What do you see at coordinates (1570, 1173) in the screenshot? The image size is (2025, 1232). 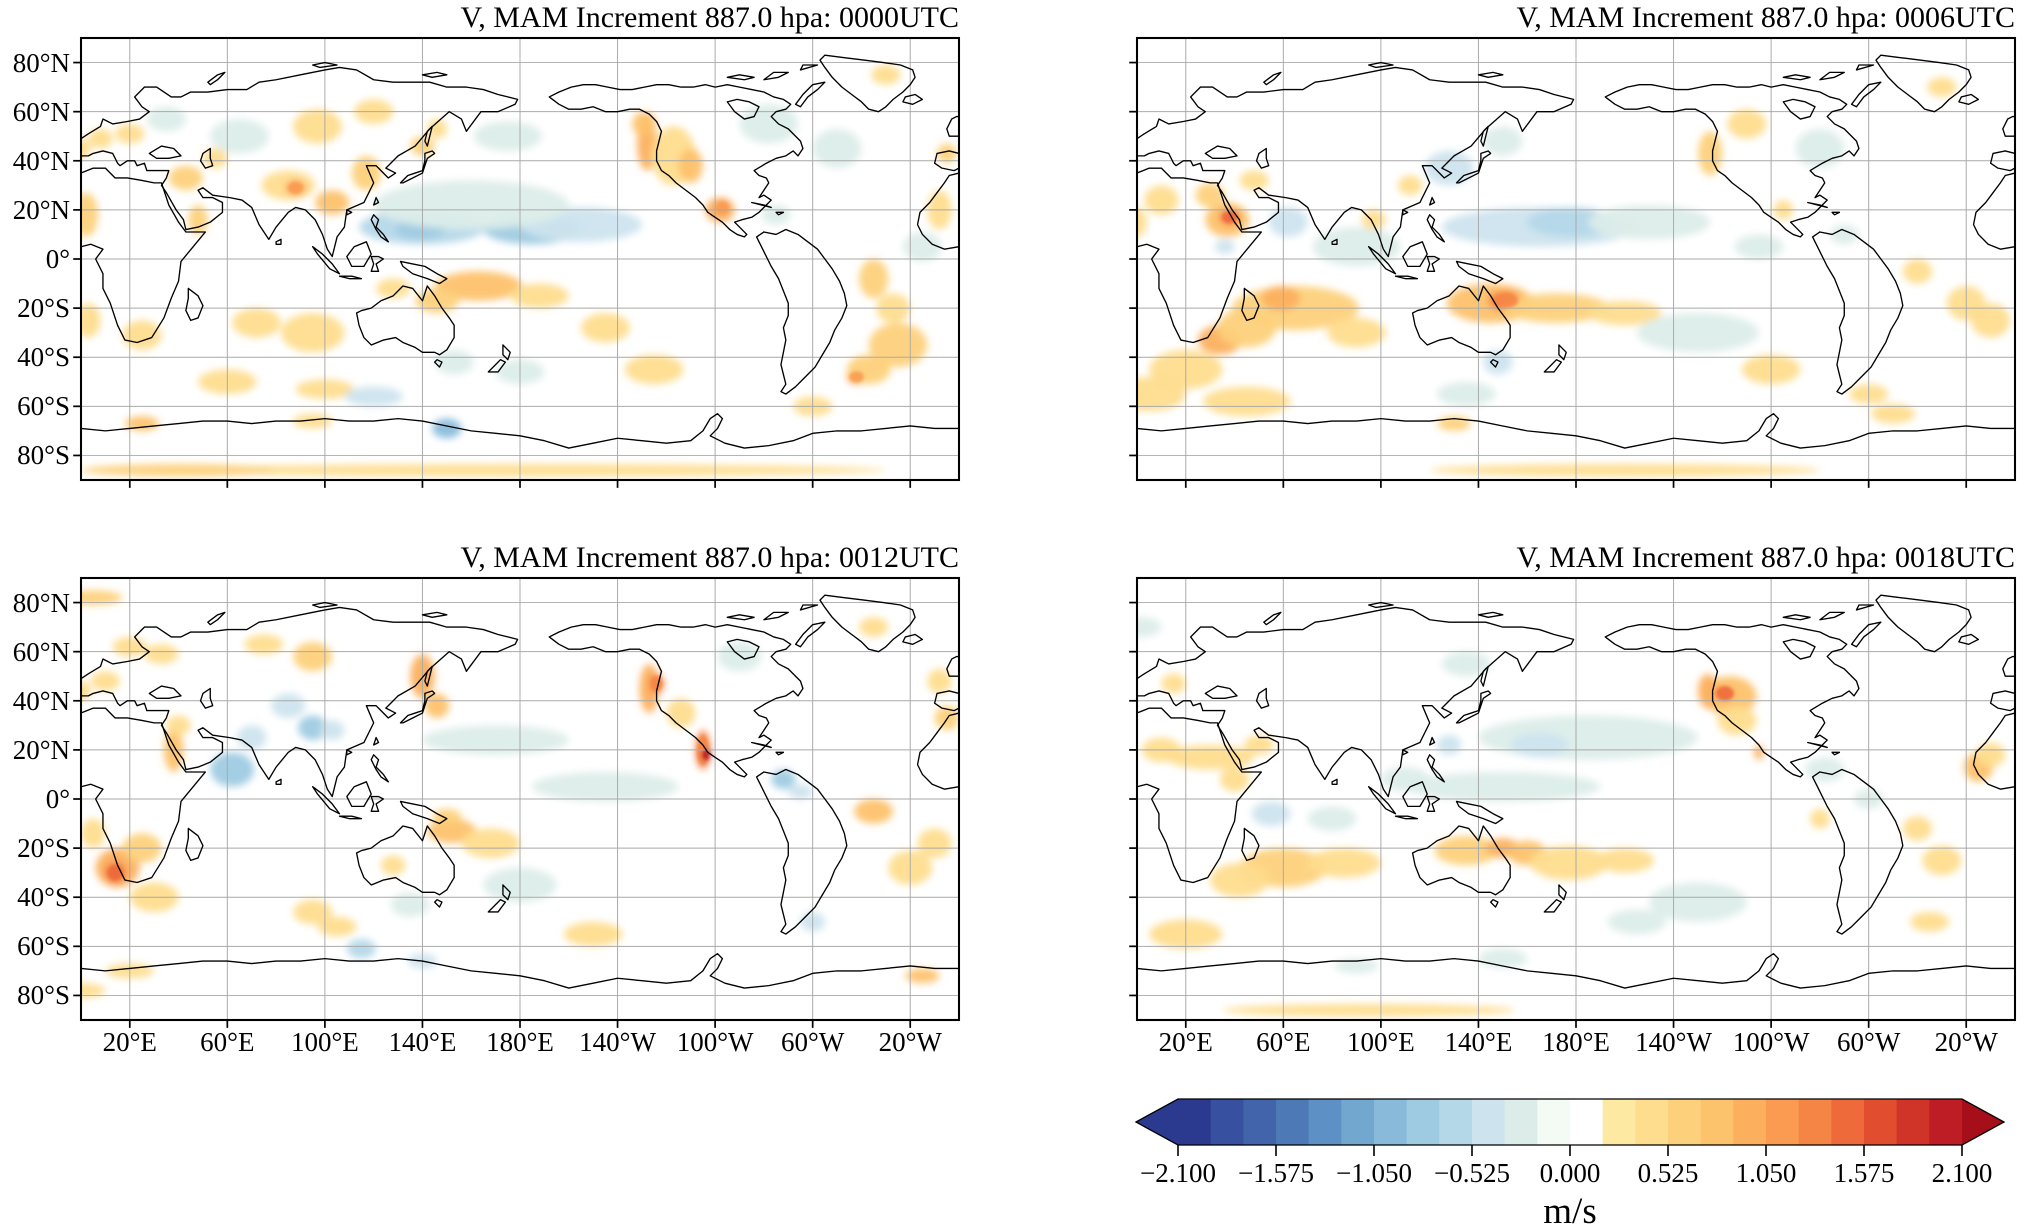 I see `colorbar-tick-label: 0.000` at bounding box center [1570, 1173].